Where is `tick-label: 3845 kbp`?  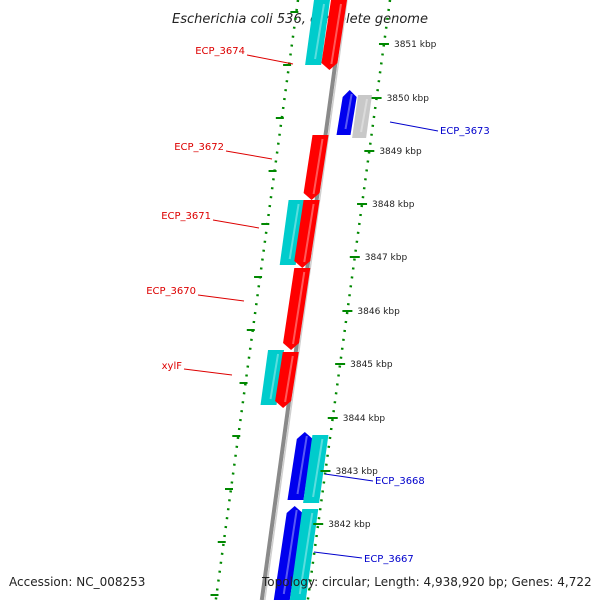 tick-label: 3845 kbp is located at coordinates (371, 365).